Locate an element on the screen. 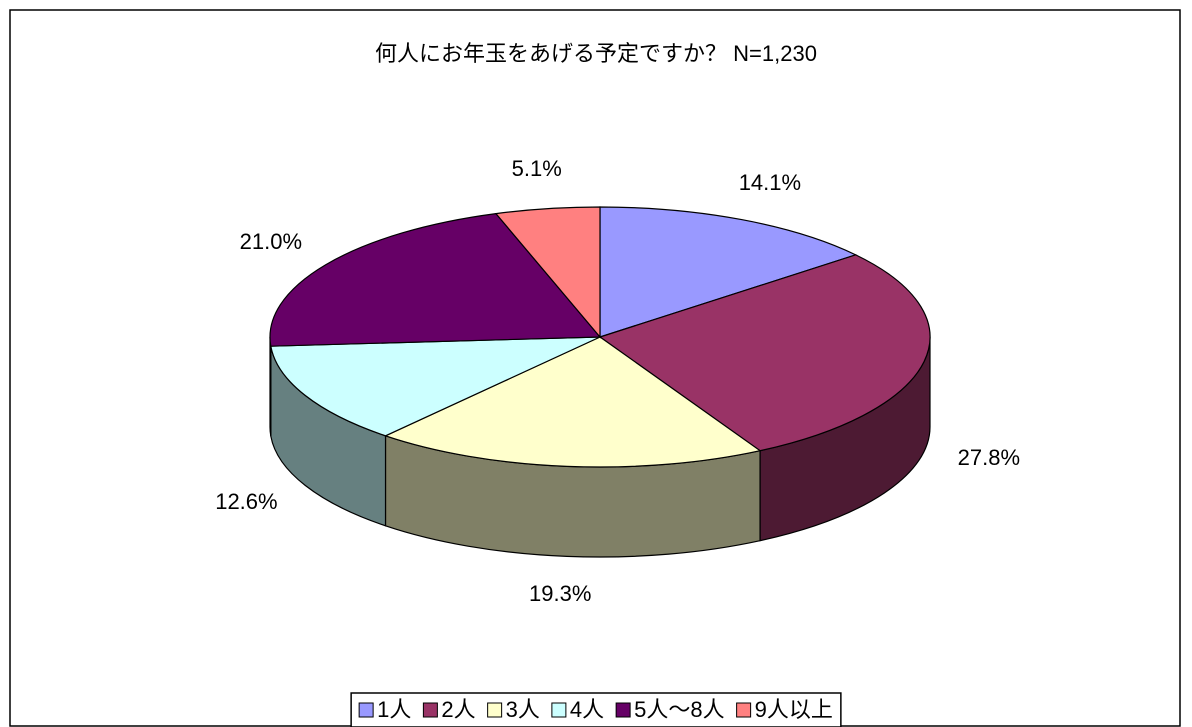 This screenshot has height=727, width=1192. legend-label: 5人～8人 is located at coordinates (679, 709).